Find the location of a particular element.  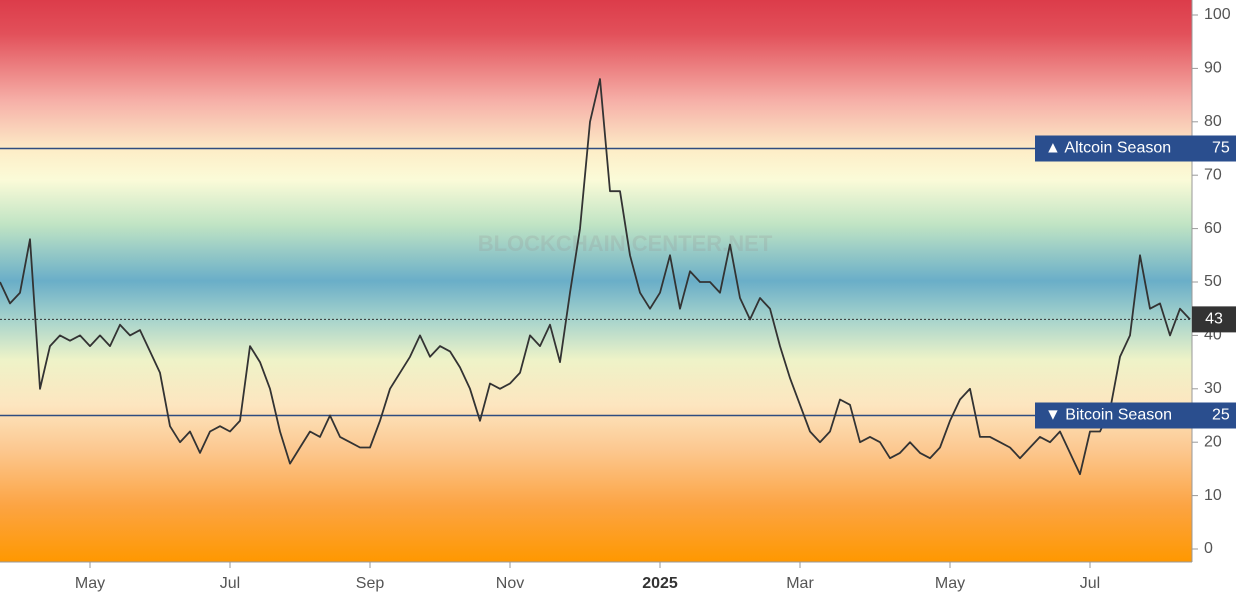

y-tick-label: 0 is located at coordinates (1208, 548).